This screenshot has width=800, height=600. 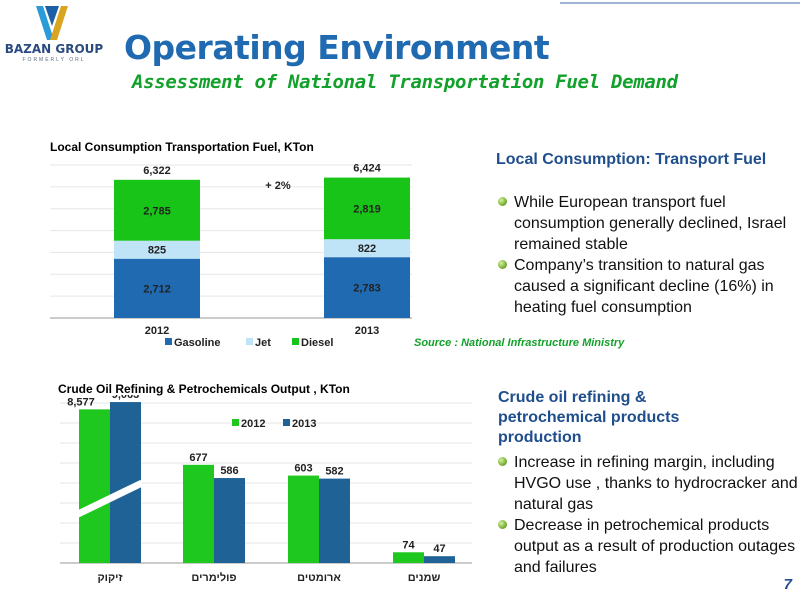 What do you see at coordinates (304, 424) in the screenshot?
I see `legend-label: 2013` at bounding box center [304, 424].